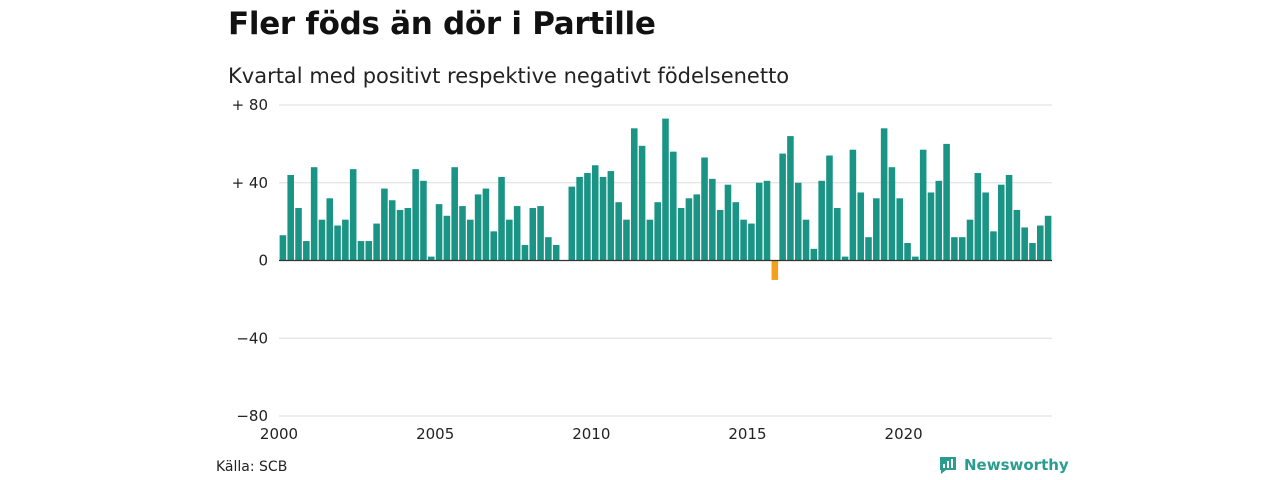 The width and height of the screenshot is (1280, 480). What do you see at coordinates (252, 338) in the screenshot?
I see `y-tick-label: −40` at bounding box center [252, 338].